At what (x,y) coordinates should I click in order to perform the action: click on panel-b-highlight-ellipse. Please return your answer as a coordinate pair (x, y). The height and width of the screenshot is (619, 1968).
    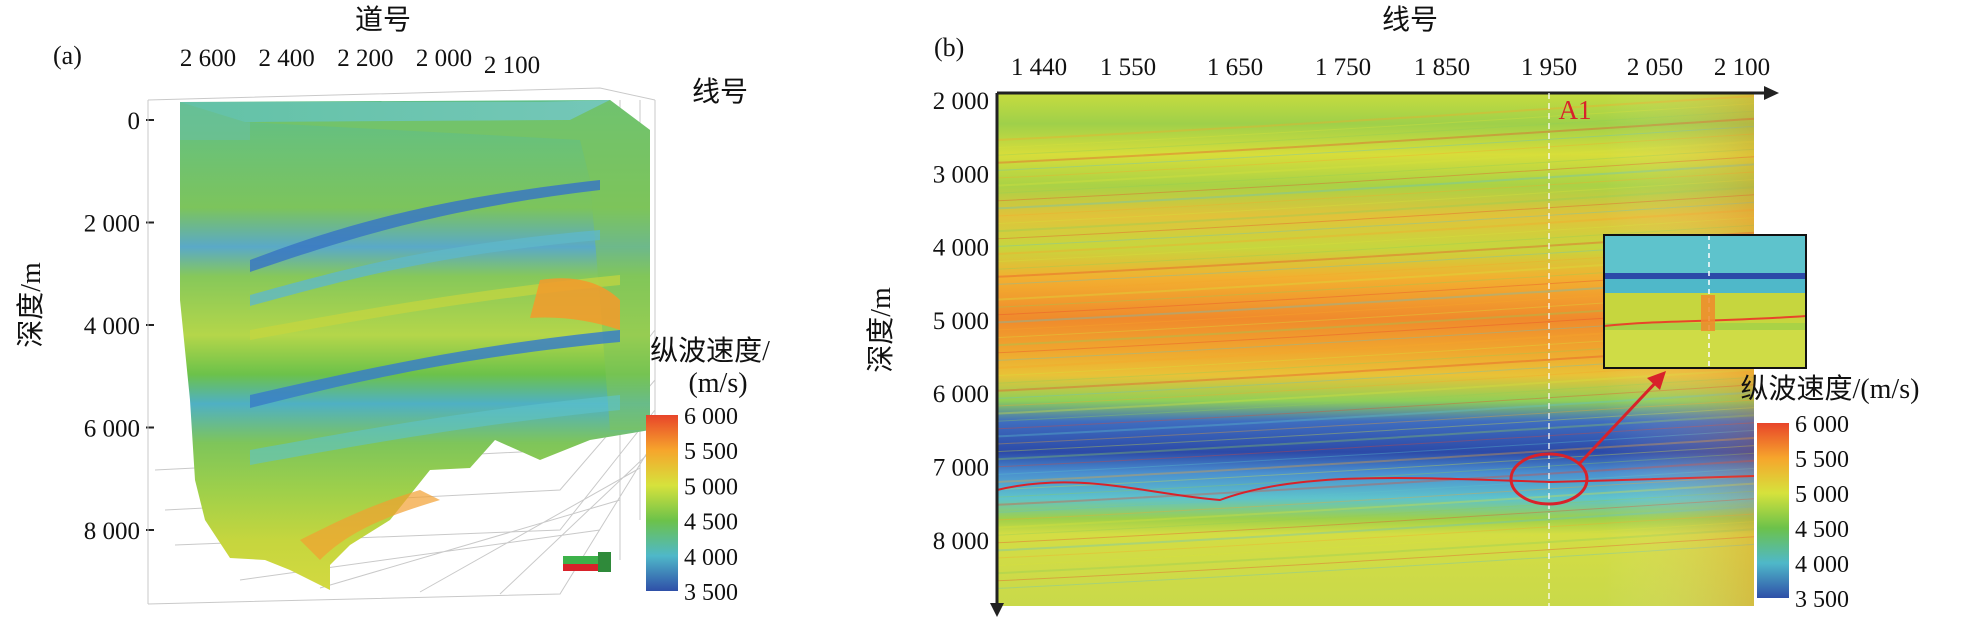
    Looking at the image, I should click on (1549, 479).